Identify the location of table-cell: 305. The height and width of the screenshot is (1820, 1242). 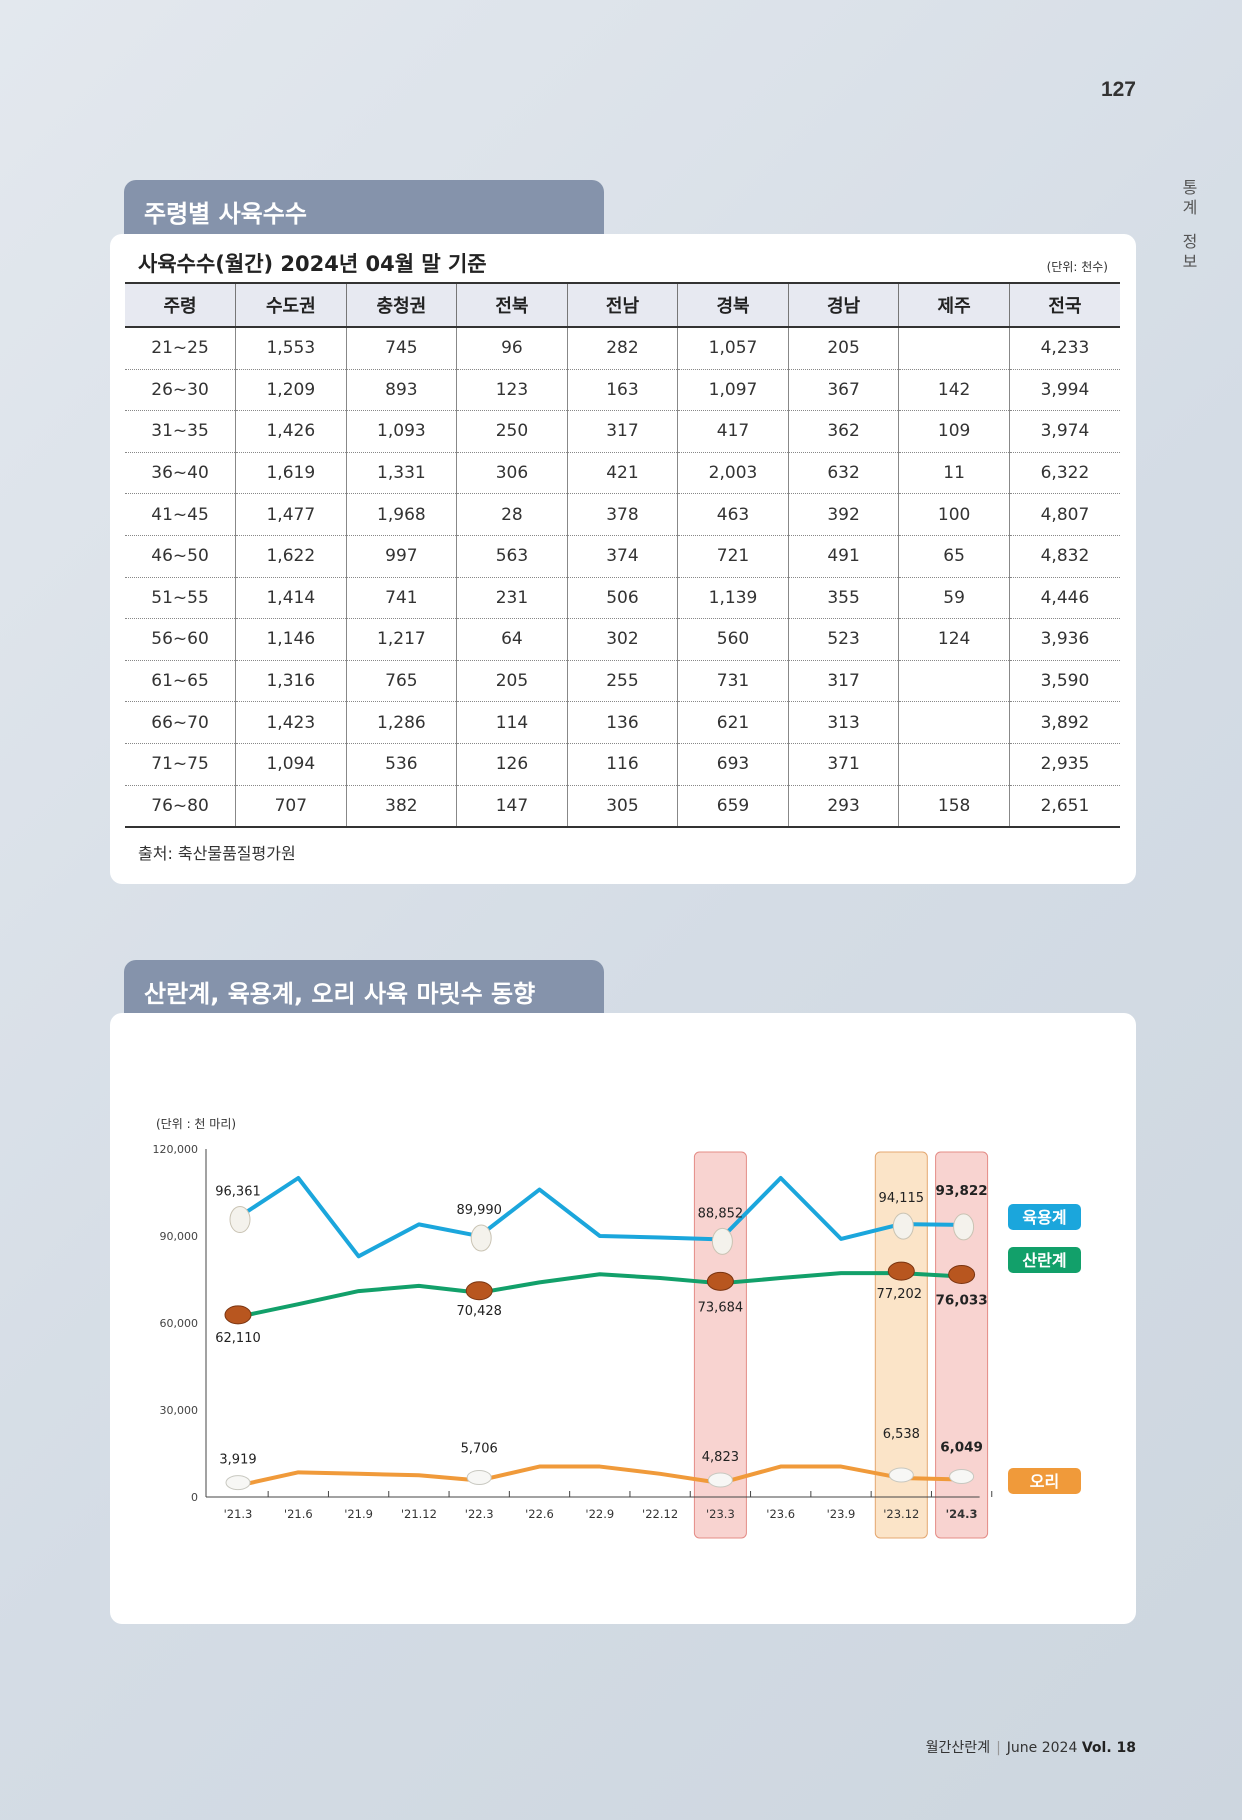
(622, 807).